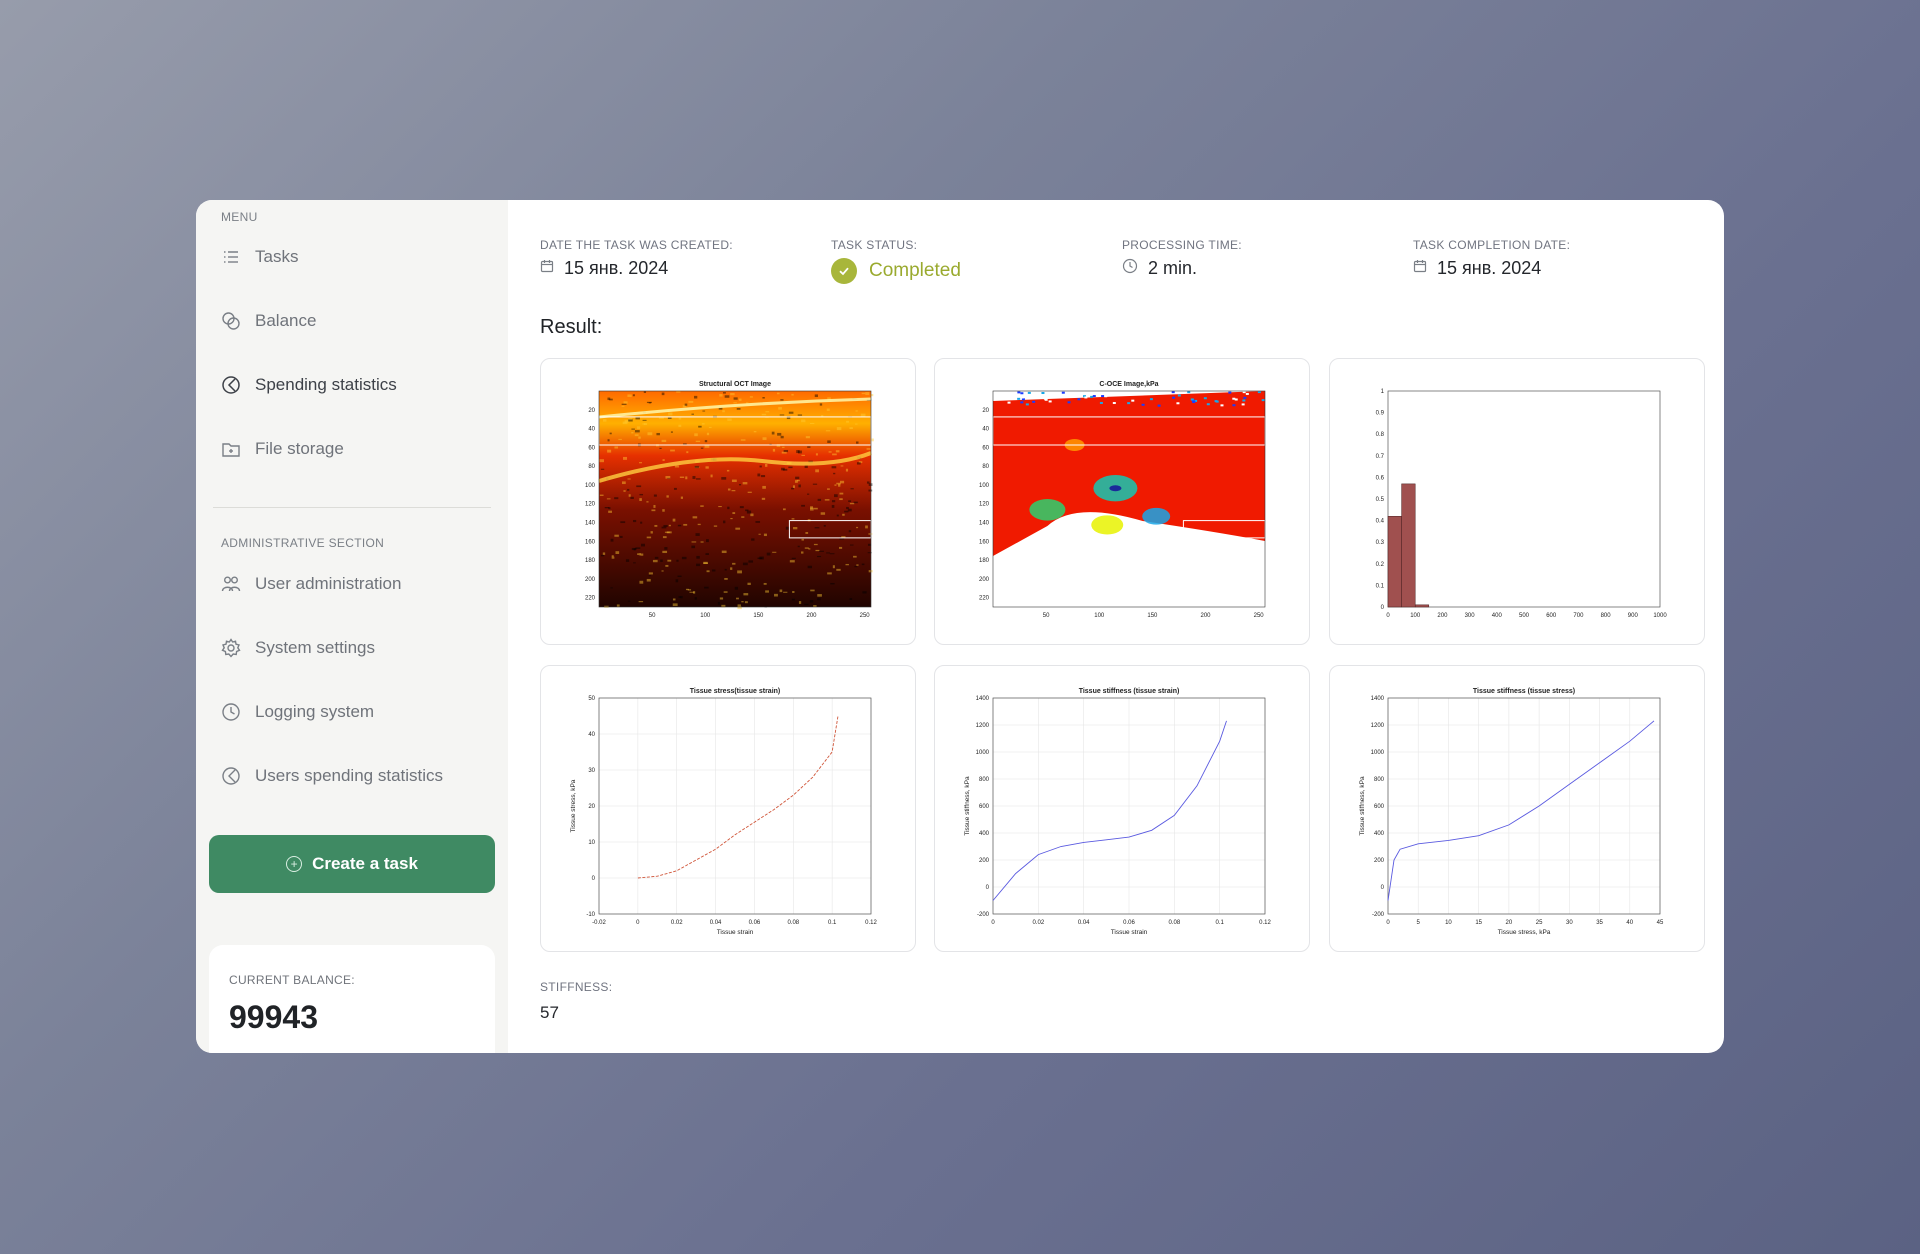 The height and width of the screenshot is (1254, 1920). I want to click on sidebar-item-spending-statistics: Spending statistics, so click(356, 385).